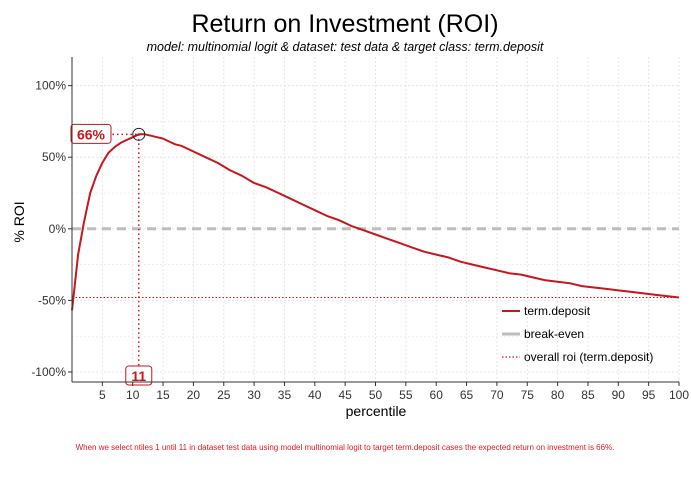 This screenshot has height=480, width=691. Describe the element at coordinates (345, 395) in the screenshot. I see `x-tick-label: 45` at that location.